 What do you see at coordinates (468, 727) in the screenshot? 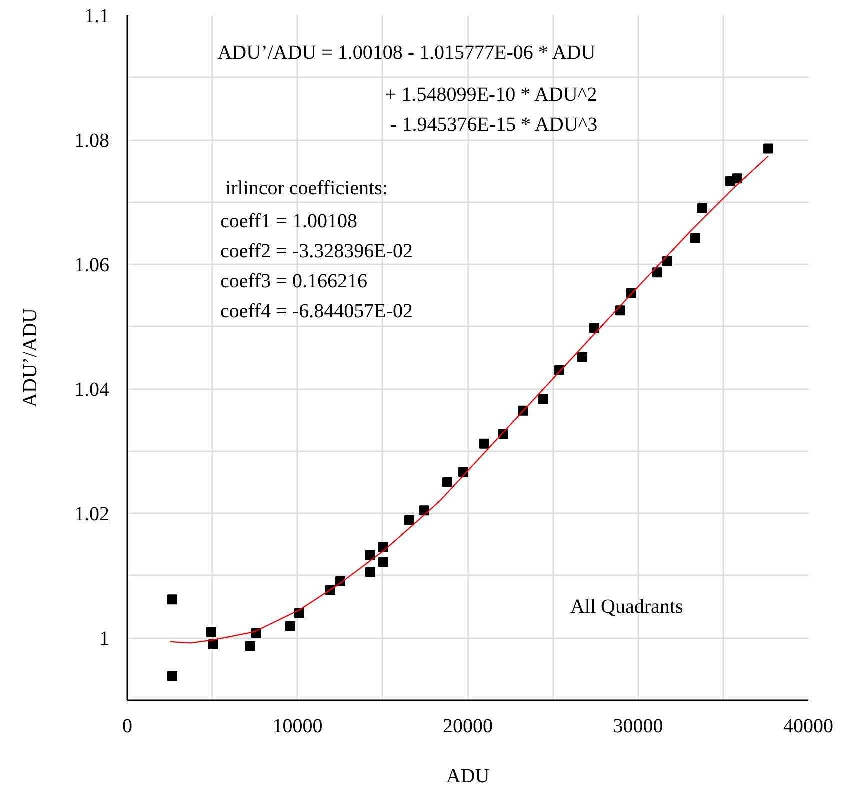
I see `x-tick-label: 20000` at bounding box center [468, 727].